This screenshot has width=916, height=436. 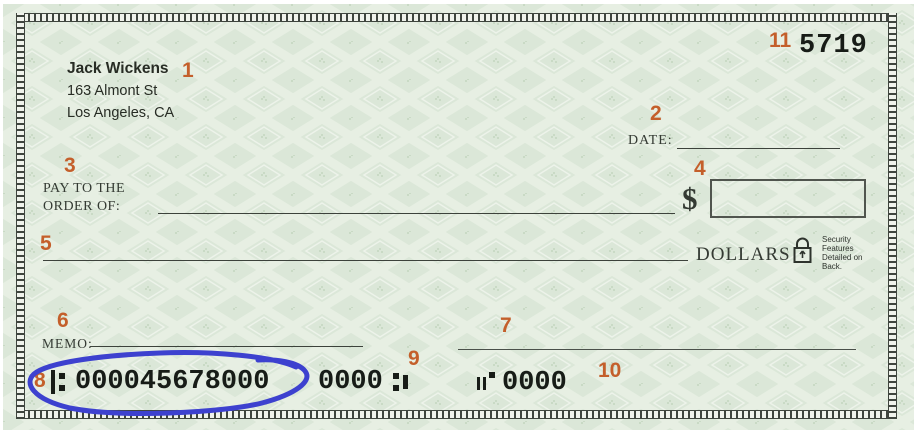 What do you see at coordinates (758, 148) in the screenshot?
I see `date-line` at bounding box center [758, 148].